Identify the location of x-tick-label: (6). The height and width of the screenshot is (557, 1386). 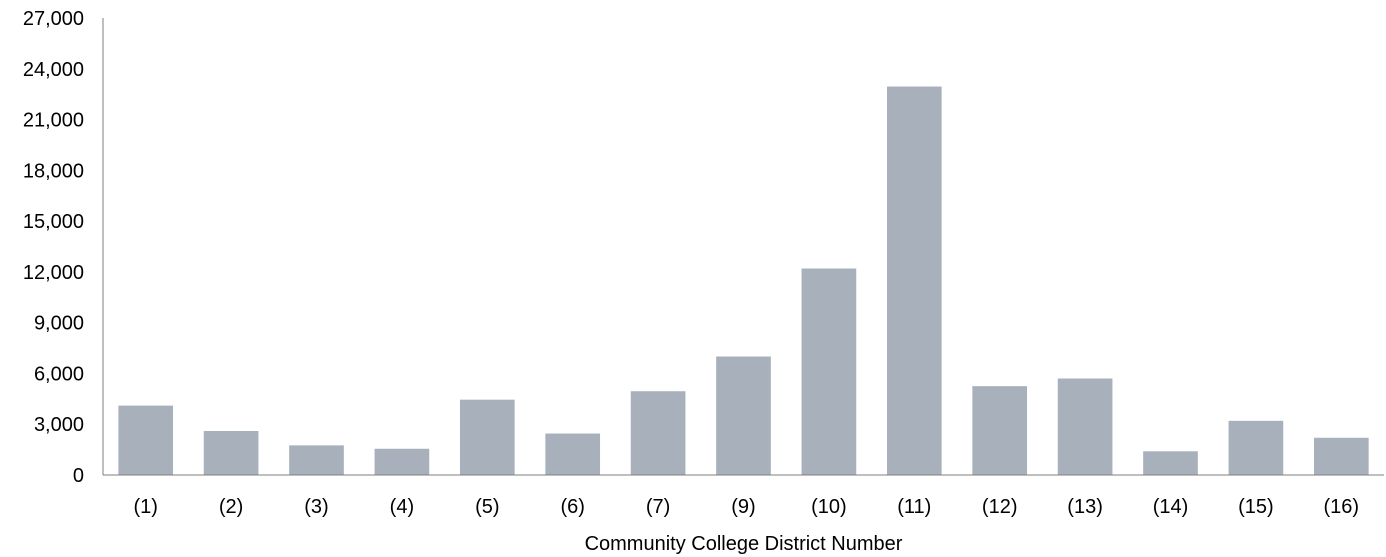
(572, 507).